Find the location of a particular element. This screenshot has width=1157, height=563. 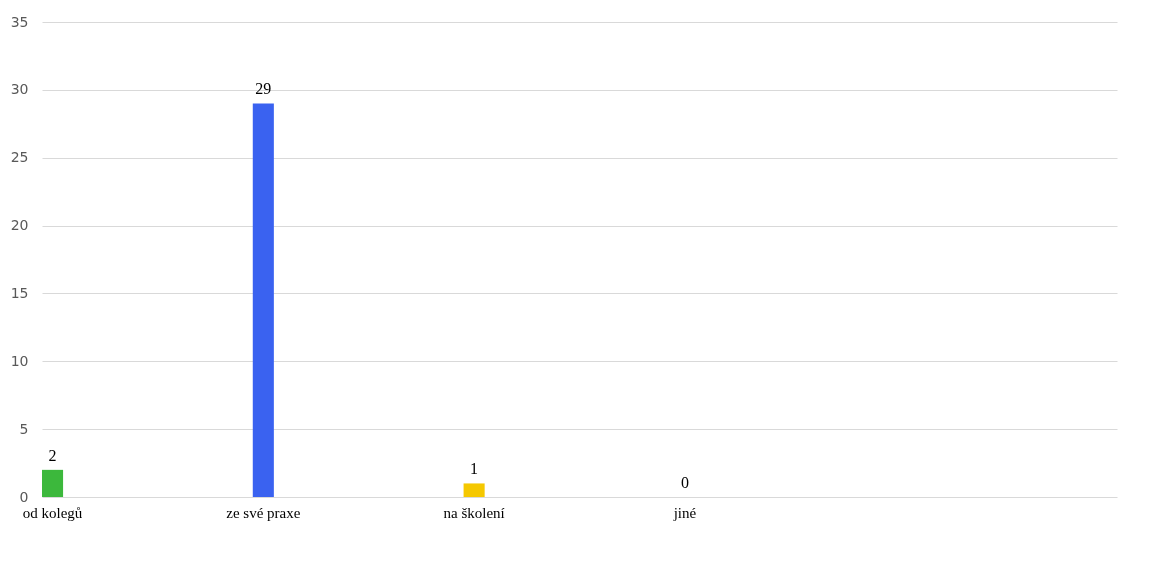

y-tick-label: 15 is located at coordinates (19, 292).